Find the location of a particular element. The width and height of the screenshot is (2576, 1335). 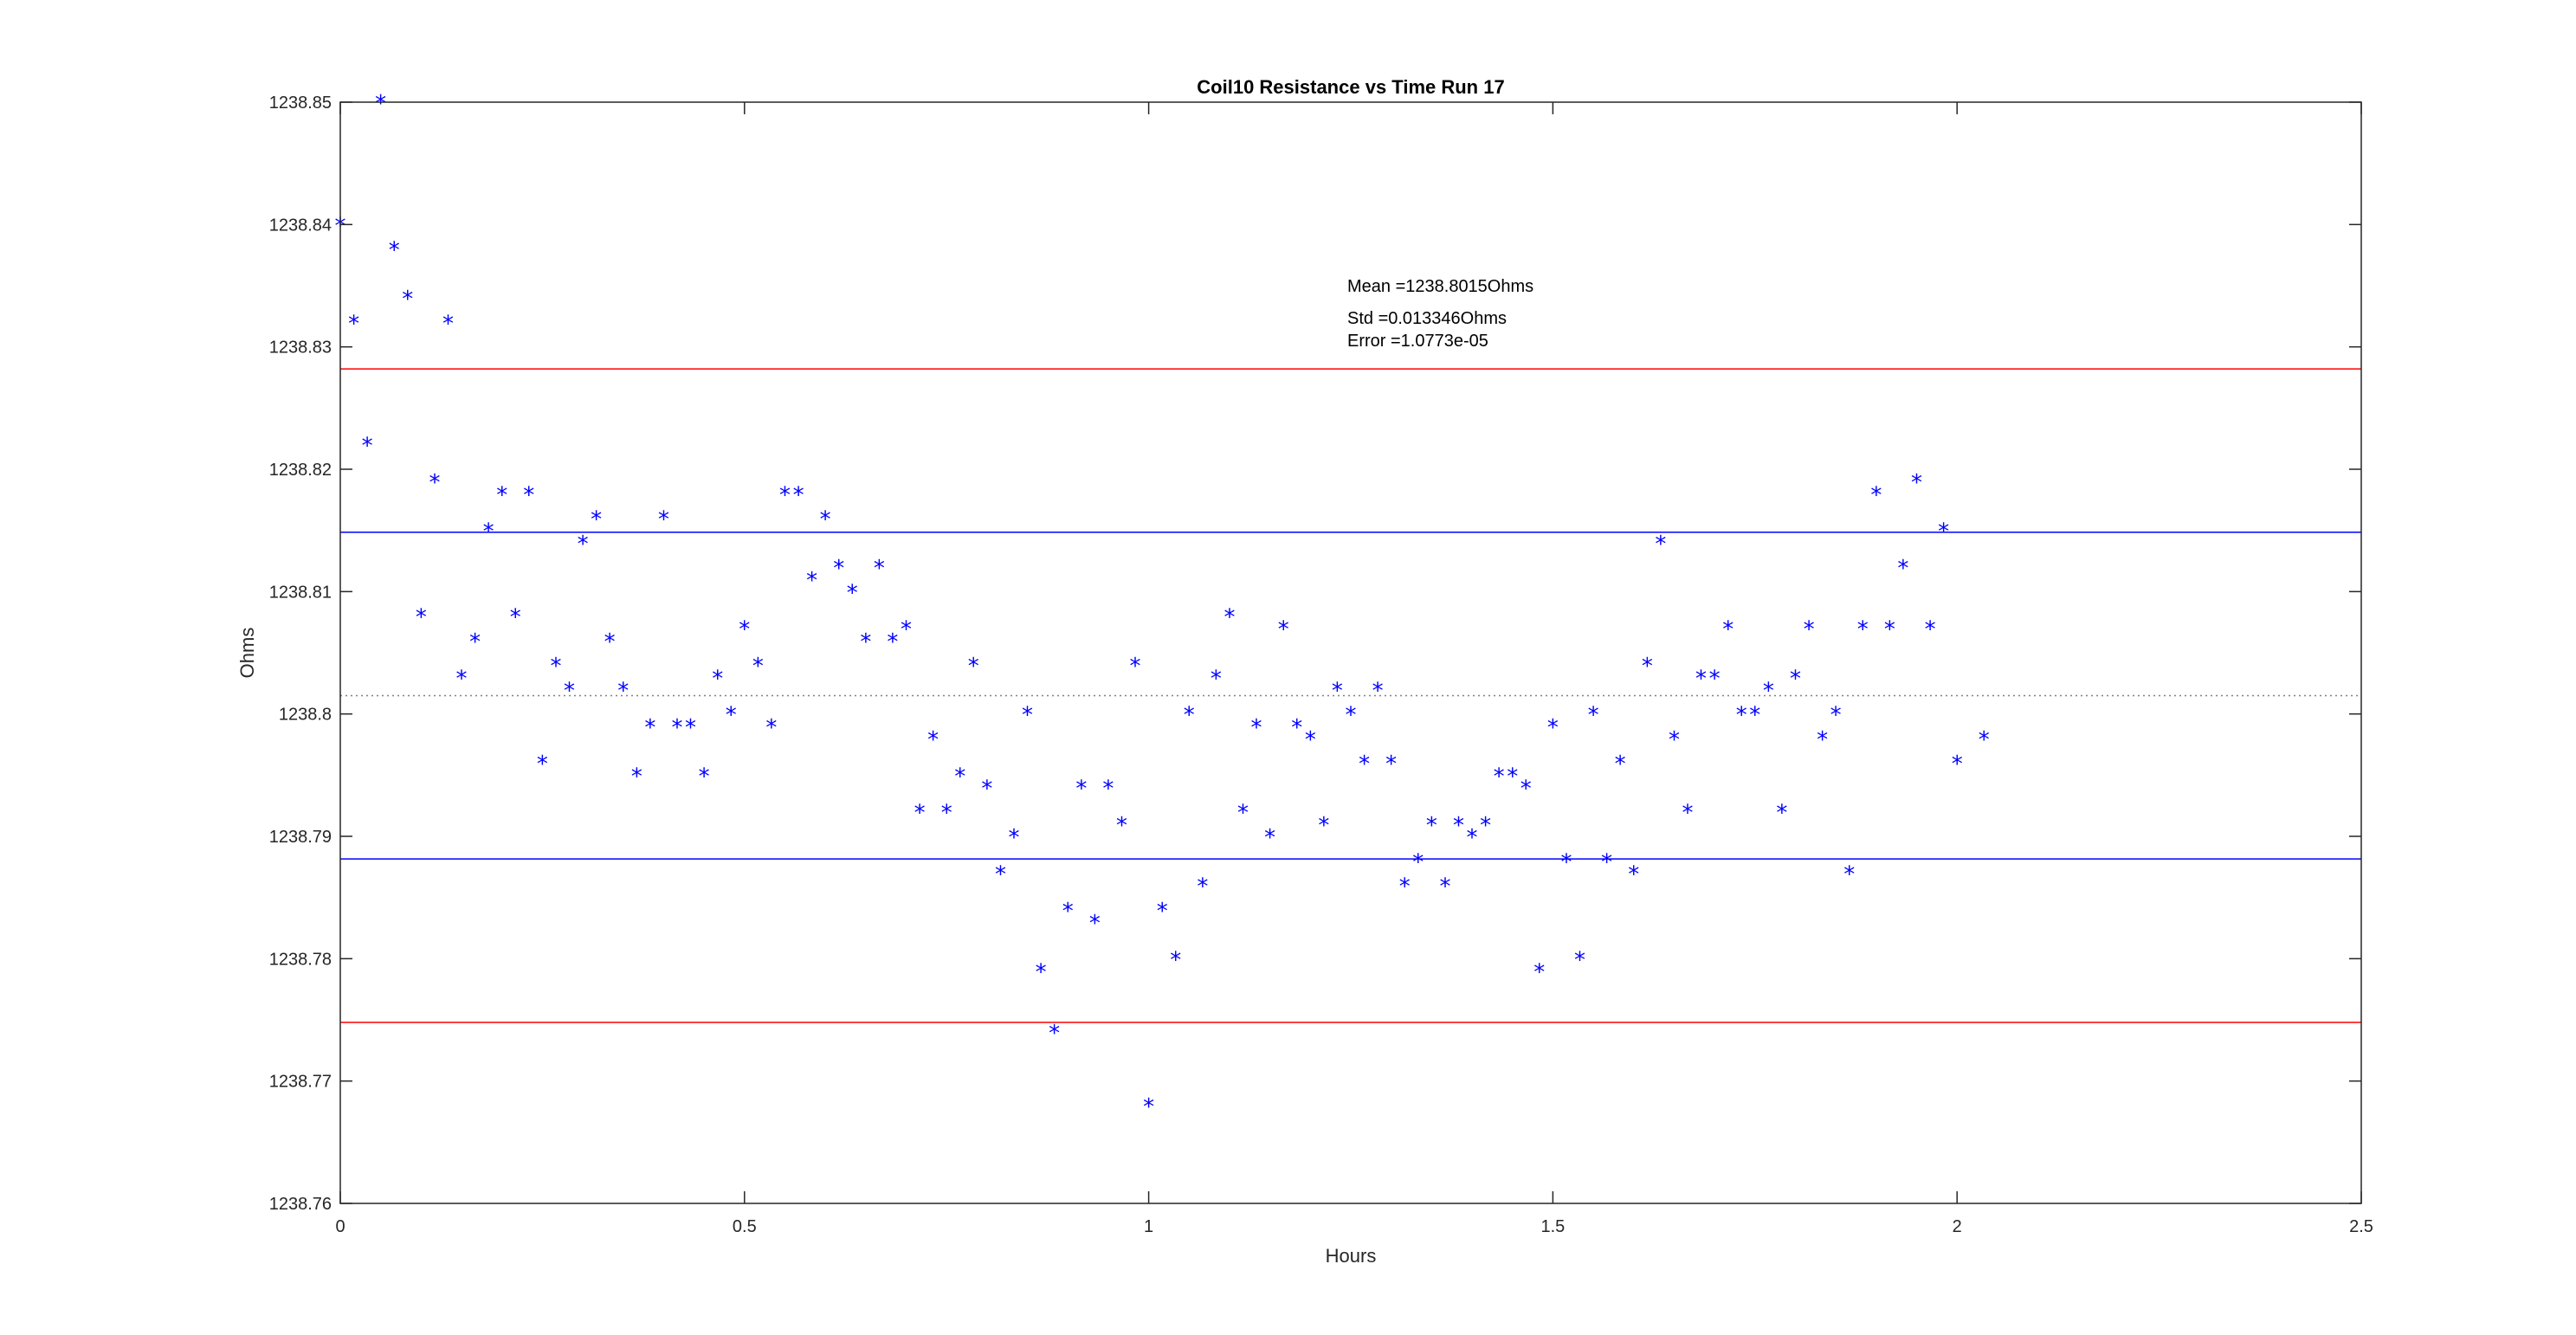

x-tick-label: 2.5 is located at coordinates (2361, 1226).